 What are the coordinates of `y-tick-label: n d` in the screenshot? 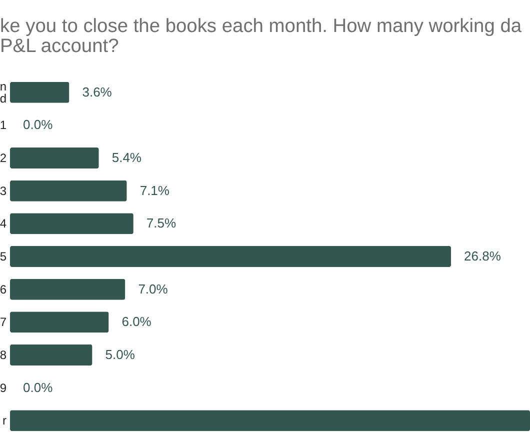 It's located at (3, 92).